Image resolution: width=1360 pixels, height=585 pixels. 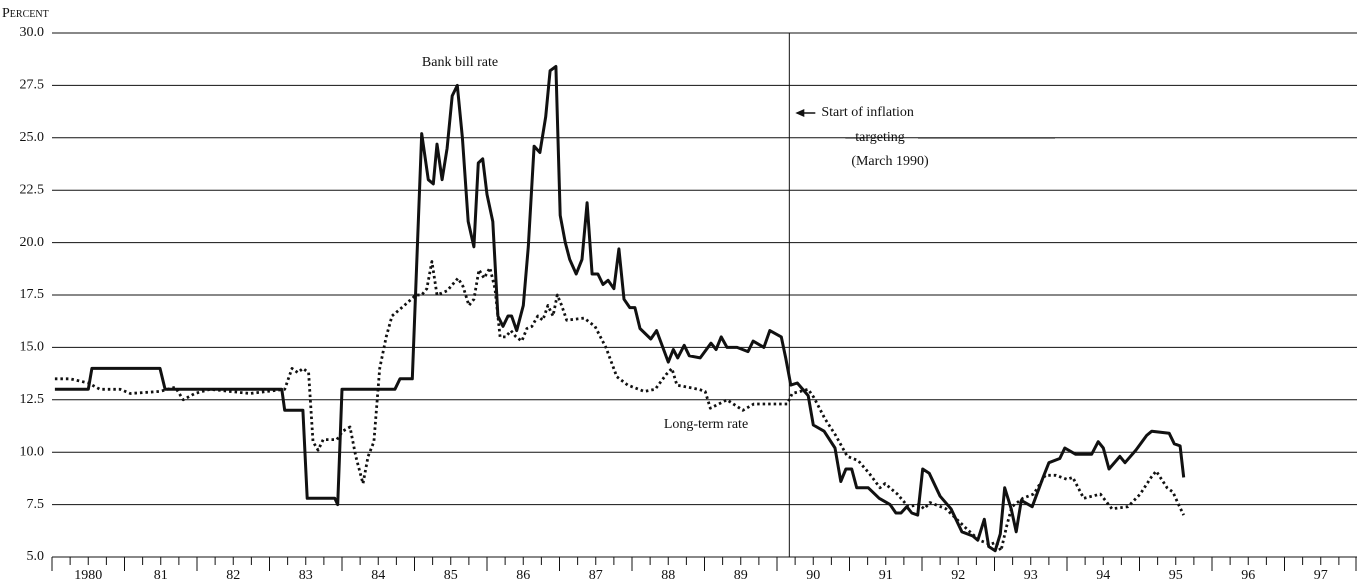 What do you see at coordinates (32, 32) in the screenshot?
I see `y-tick-label: 30.0` at bounding box center [32, 32].